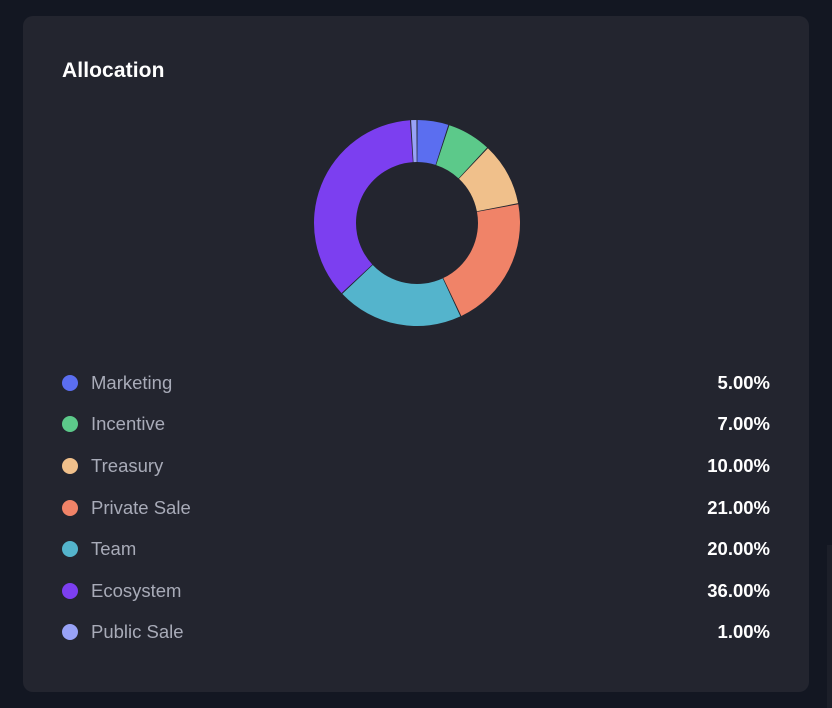 This screenshot has height=708, width=832. What do you see at coordinates (462, 152) in the screenshot?
I see `slice-incentive` at bounding box center [462, 152].